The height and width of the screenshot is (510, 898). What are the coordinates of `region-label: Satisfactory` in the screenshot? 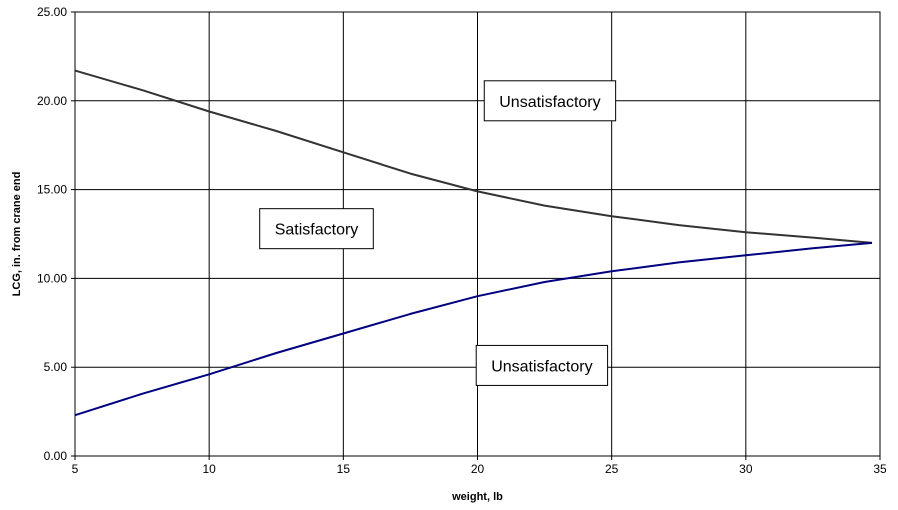 It's located at (316, 229).